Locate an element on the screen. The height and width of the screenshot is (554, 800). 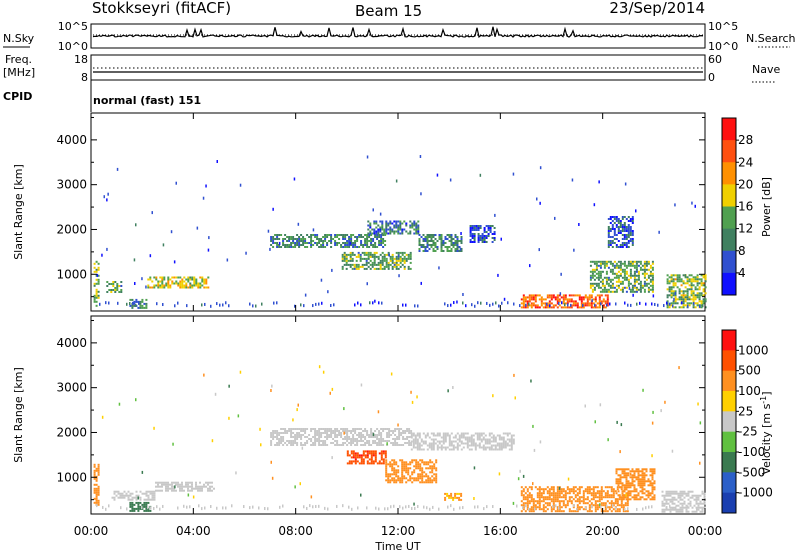
y-tick-label: 2000 is located at coordinates (71, 432).